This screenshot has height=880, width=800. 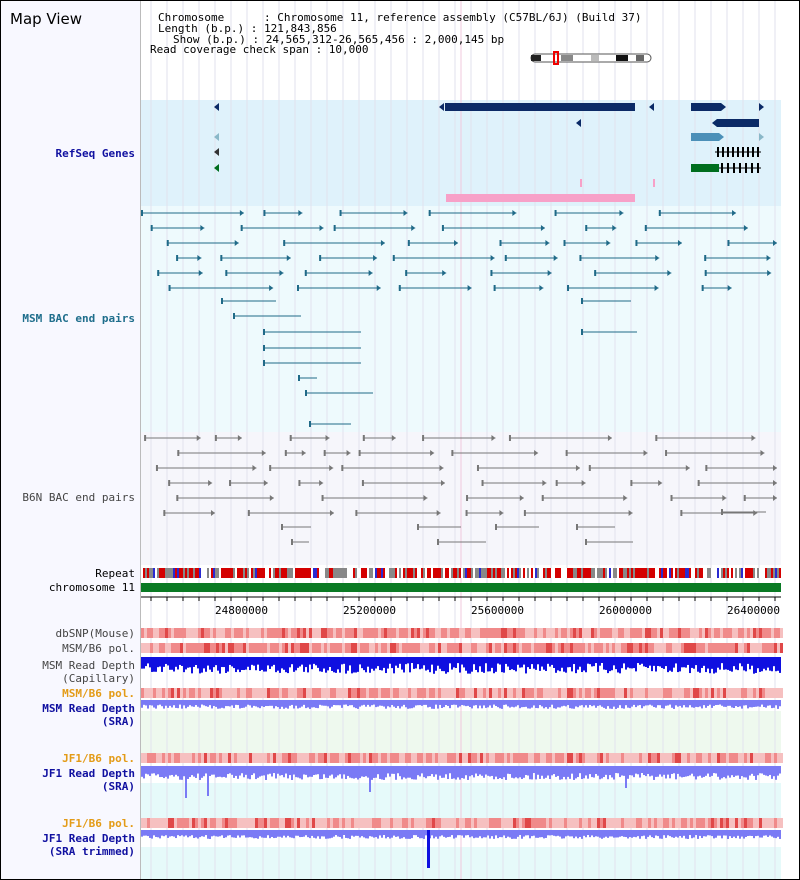 I want to click on track-label-msm-depth-sra: MSM Read Depth (SRA), so click(x=88, y=715).